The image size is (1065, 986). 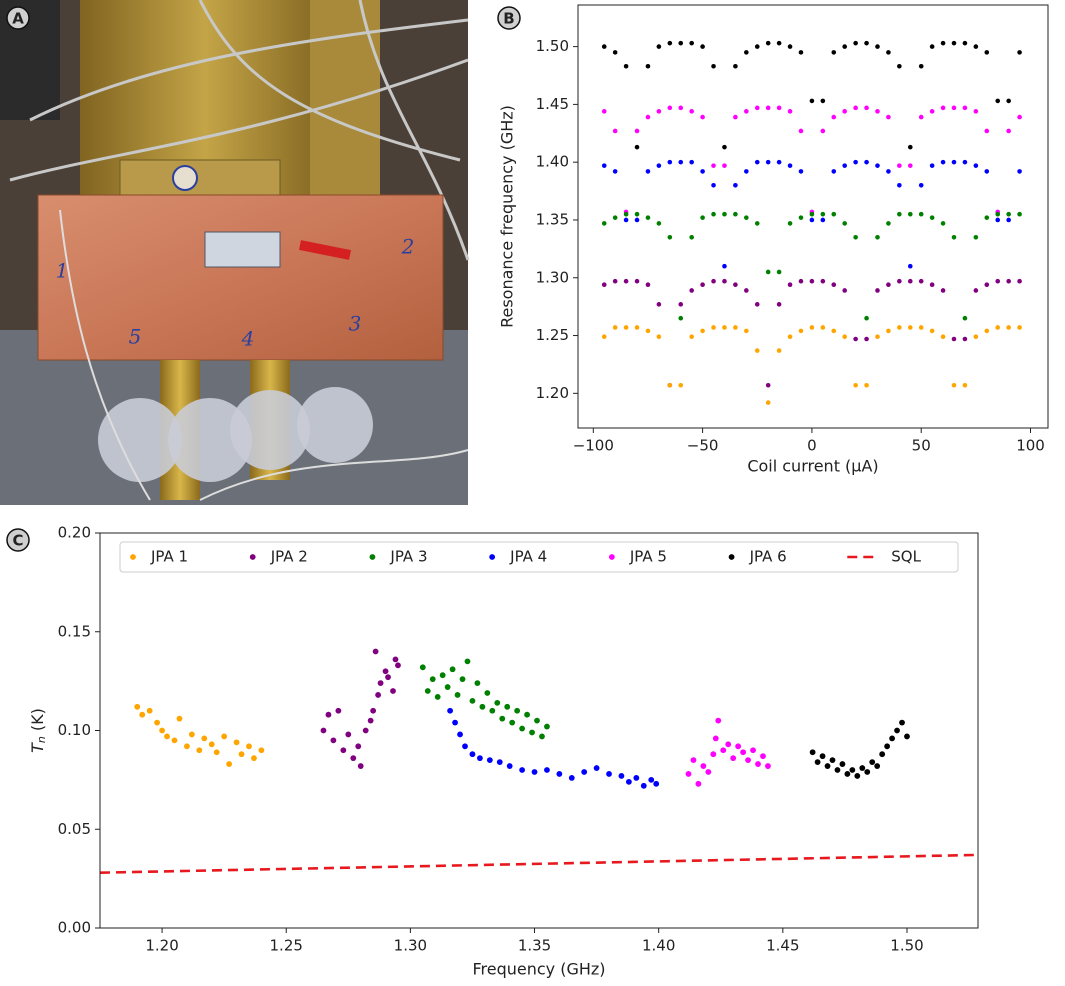 What do you see at coordinates (552, 162) in the screenshot?
I see `y-tick-label: 1.40` at bounding box center [552, 162].